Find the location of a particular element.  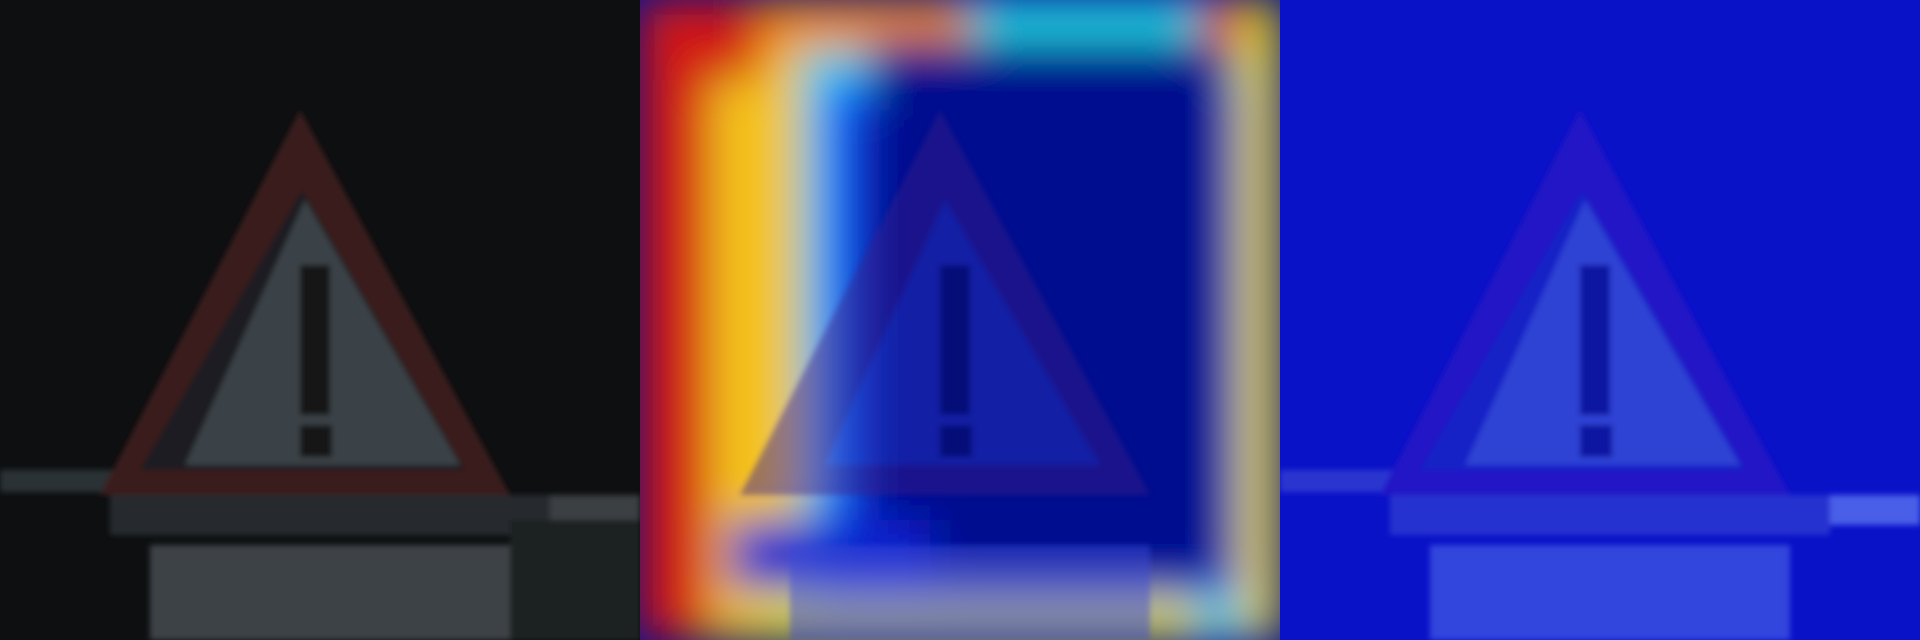

exclamation-bar is located at coordinates (315, 340).